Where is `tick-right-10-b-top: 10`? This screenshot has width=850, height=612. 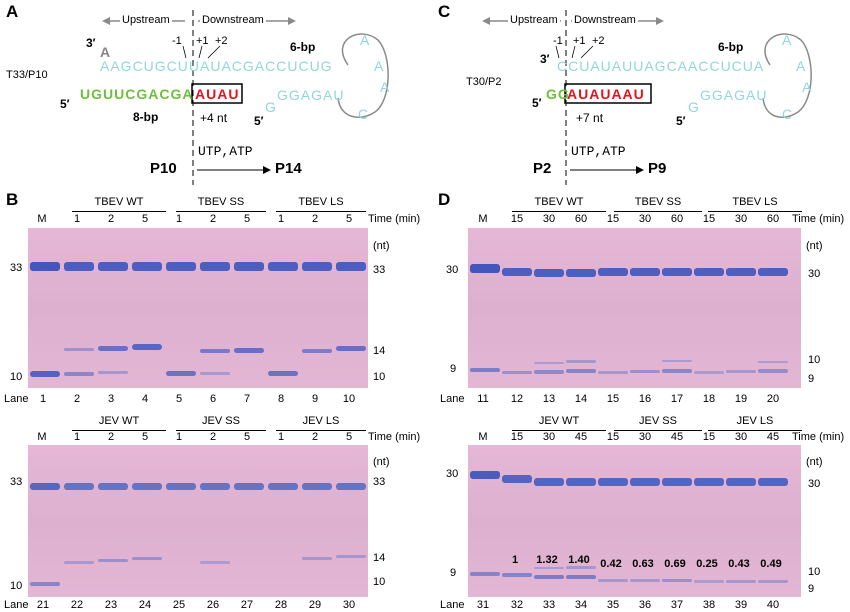
tick-right-10-b-top: 10 is located at coordinates (379, 377).